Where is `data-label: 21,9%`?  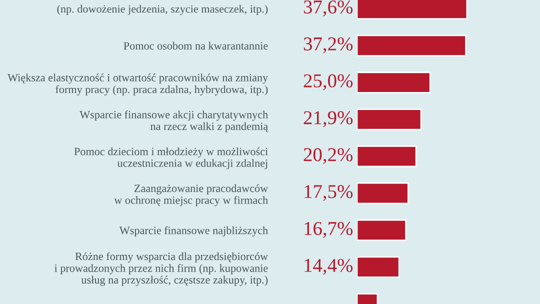
data-label: 21,9% is located at coordinates (328, 119).